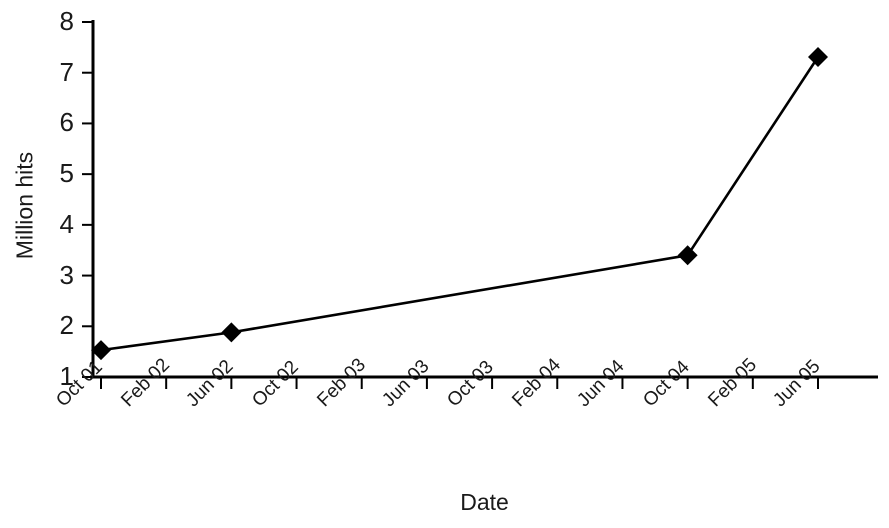 The image size is (889, 528). Describe the element at coordinates (66, 71) in the screenshot. I see `y-tick-label: 7` at that location.